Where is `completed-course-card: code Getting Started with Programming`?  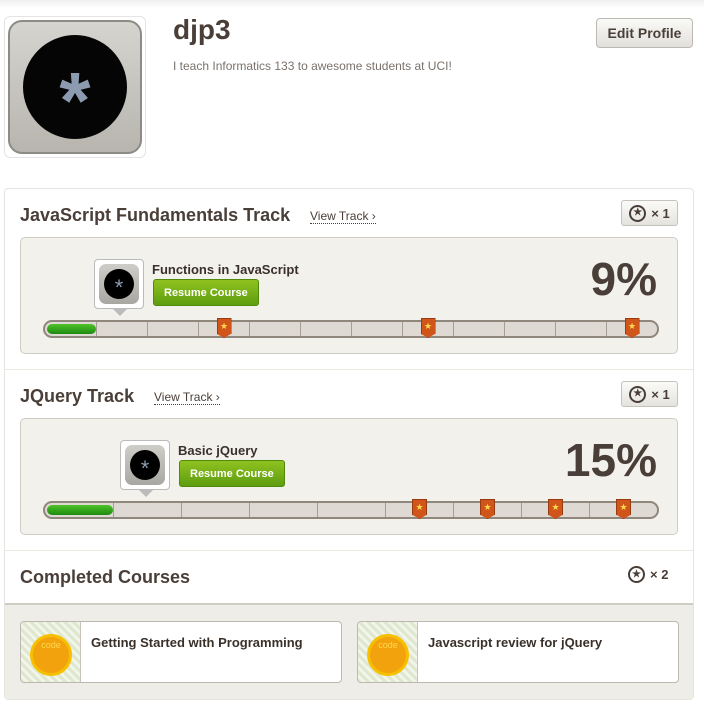
completed-course-card: code Getting Started with Programming is located at coordinates (181, 652).